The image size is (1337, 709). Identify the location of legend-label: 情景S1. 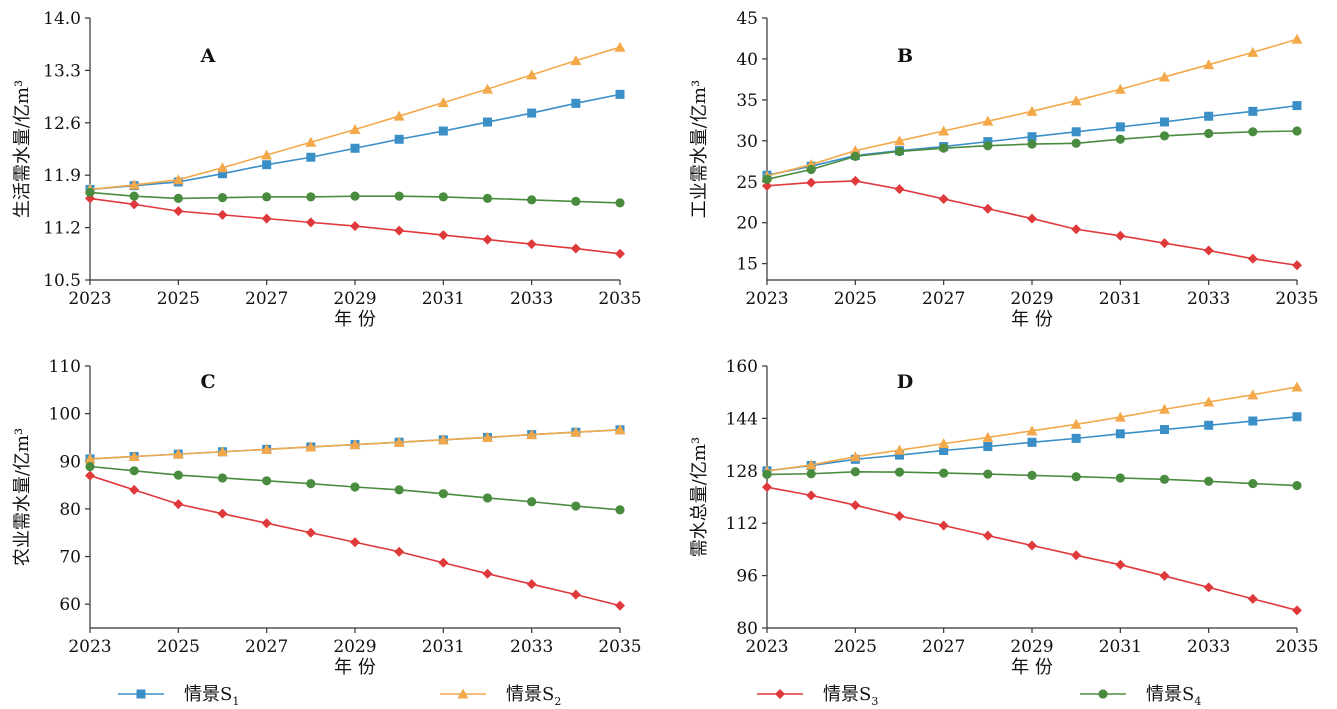
(211, 696).